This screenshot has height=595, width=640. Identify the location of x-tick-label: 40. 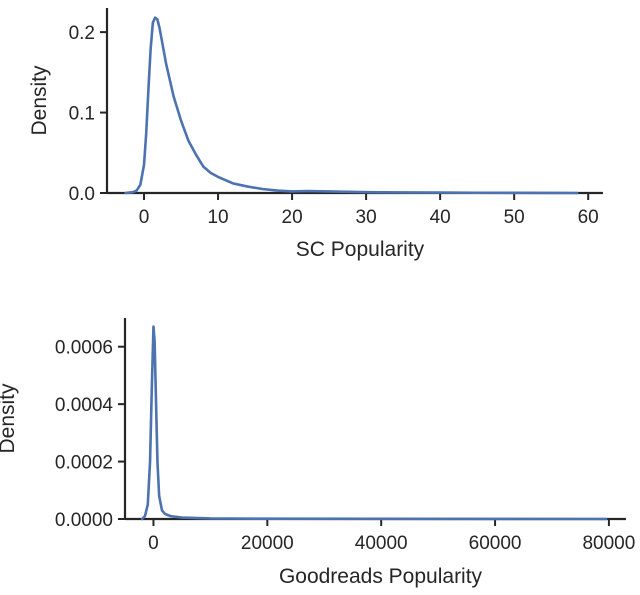
(440, 217).